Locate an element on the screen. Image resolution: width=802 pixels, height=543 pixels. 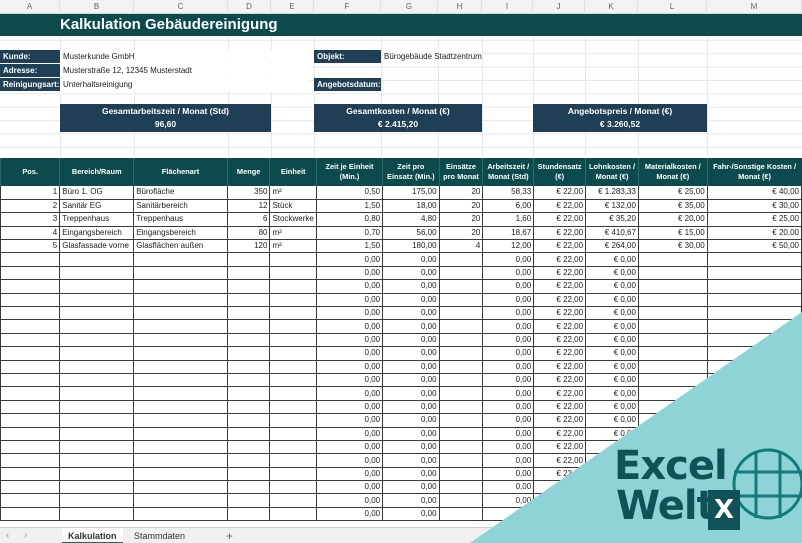
table-cell: 175,00 is located at coordinates (411, 193).